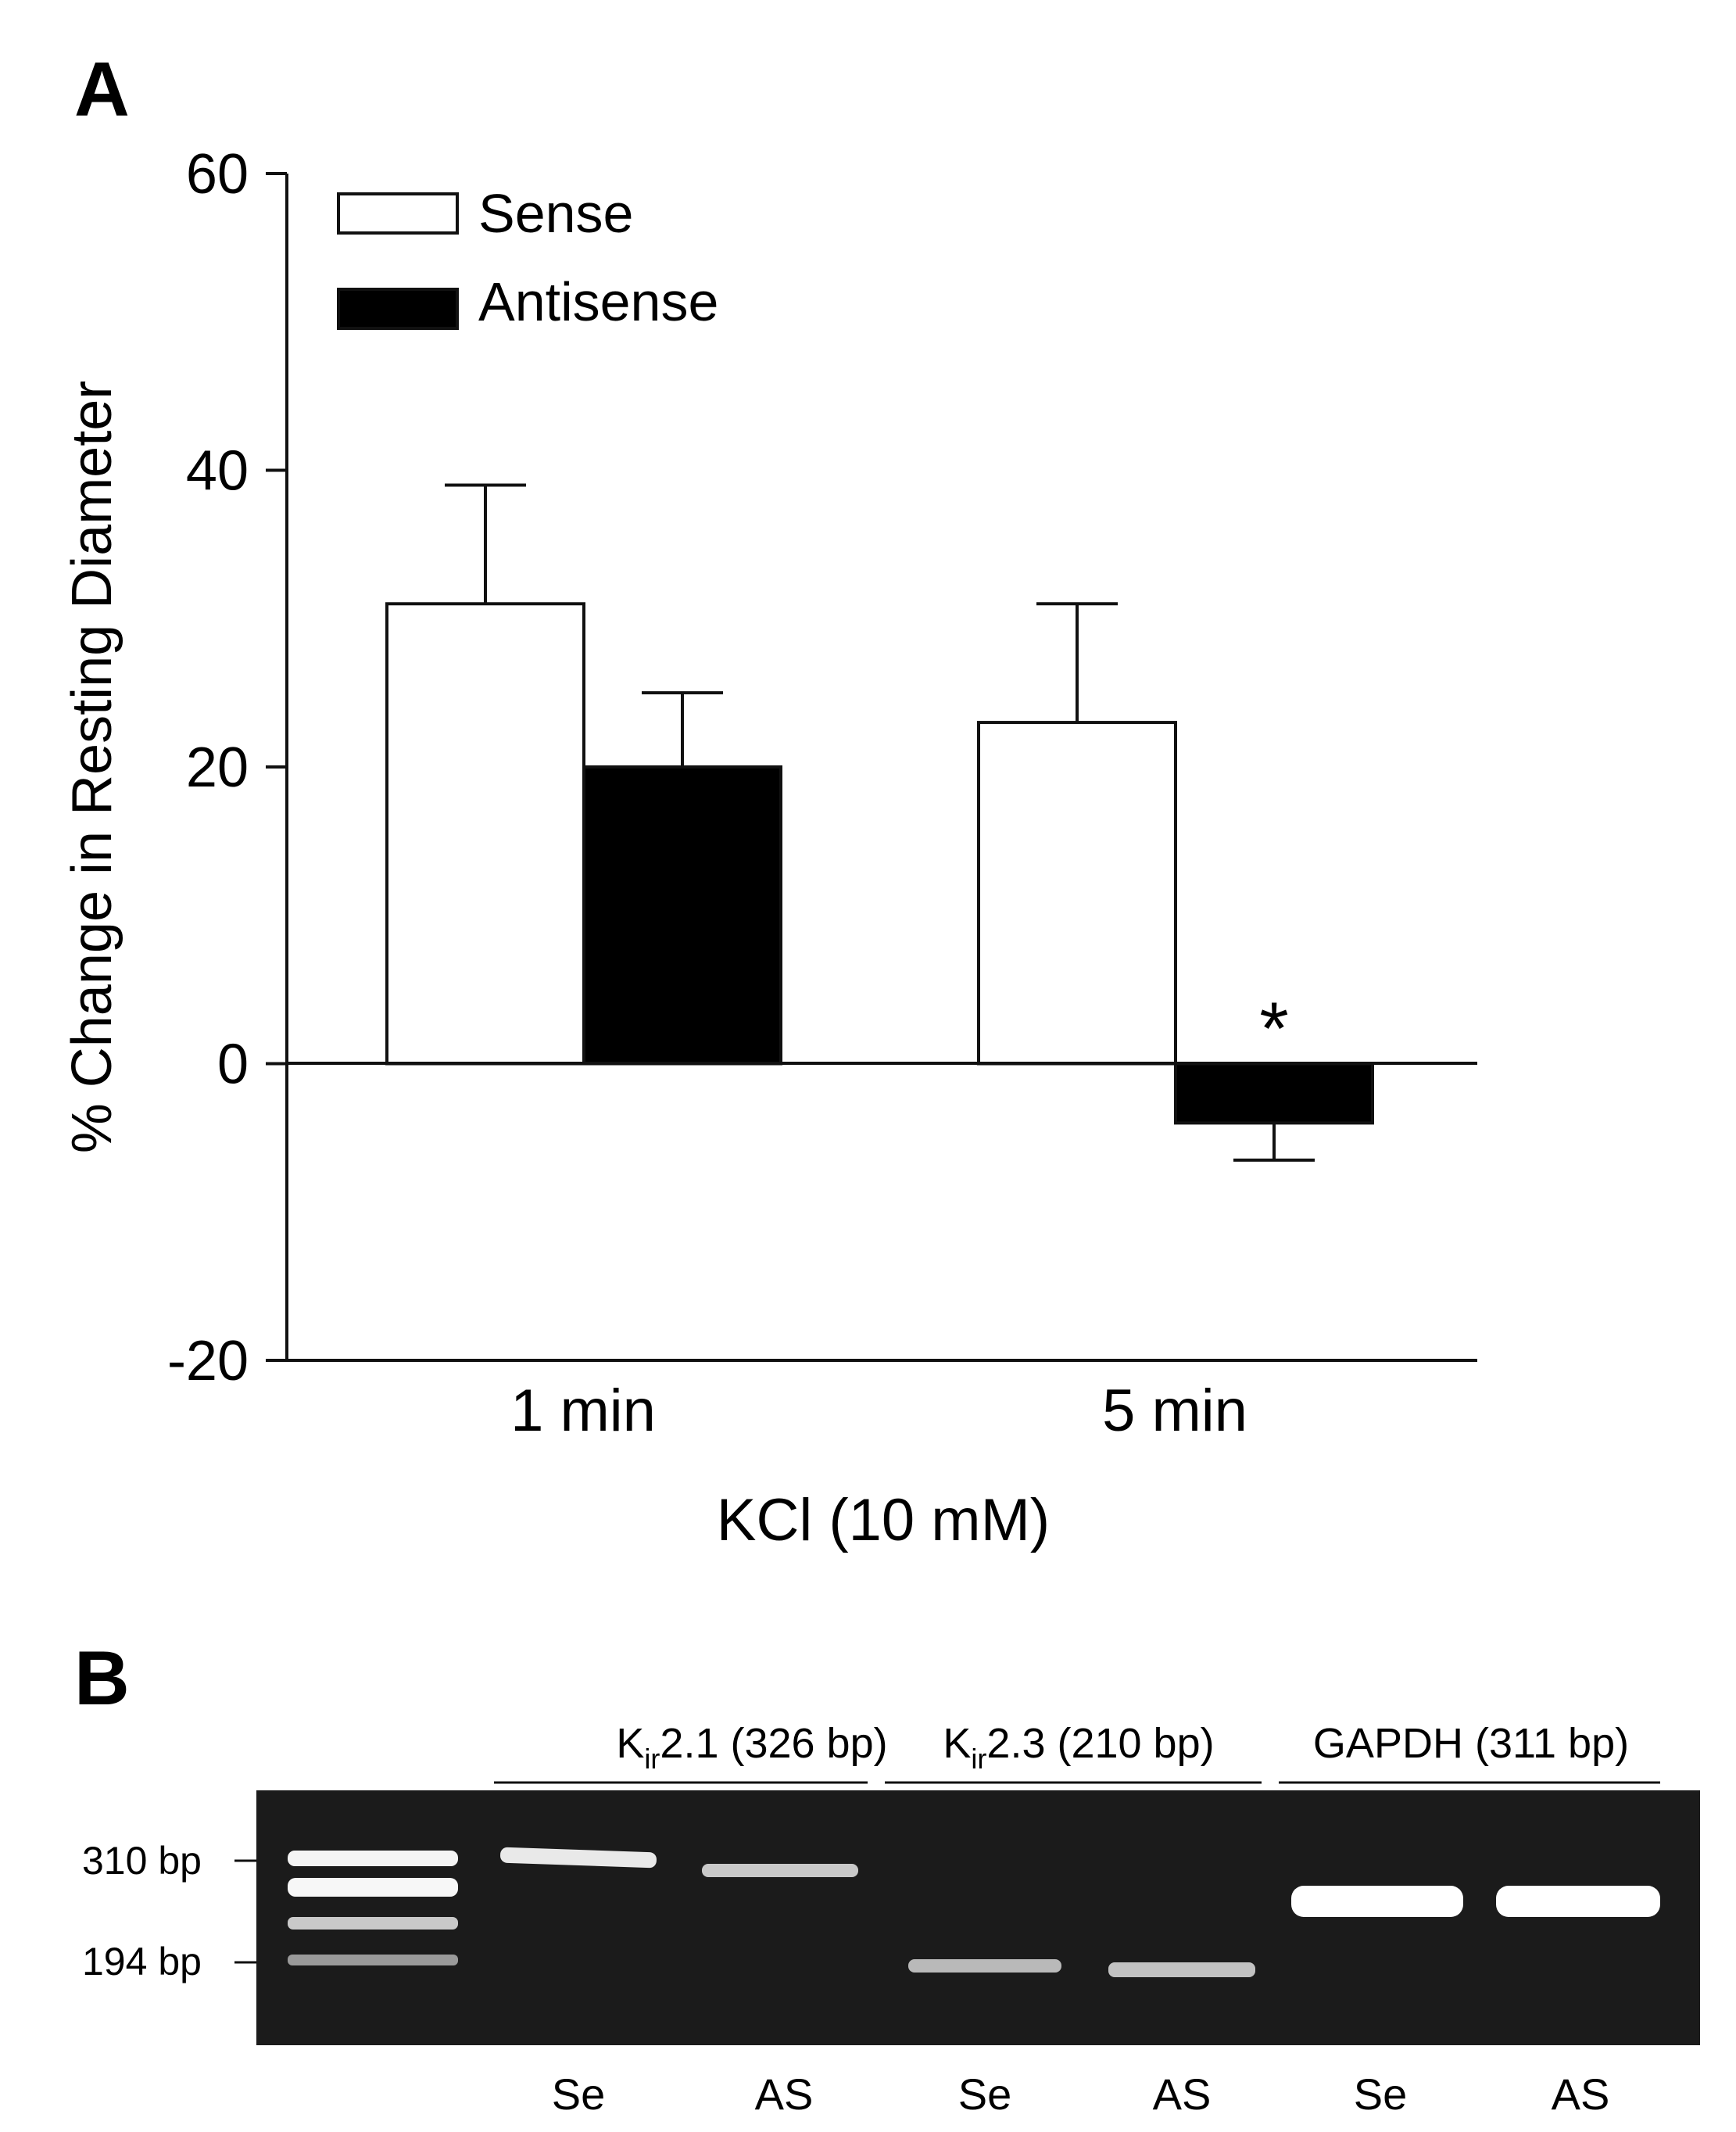 Image resolution: width=1736 pixels, height=2132 pixels. Describe the element at coordinates (92, 768) in the screenshot. I see `y-axis-label: % Change in Resting Diameter` at that location.